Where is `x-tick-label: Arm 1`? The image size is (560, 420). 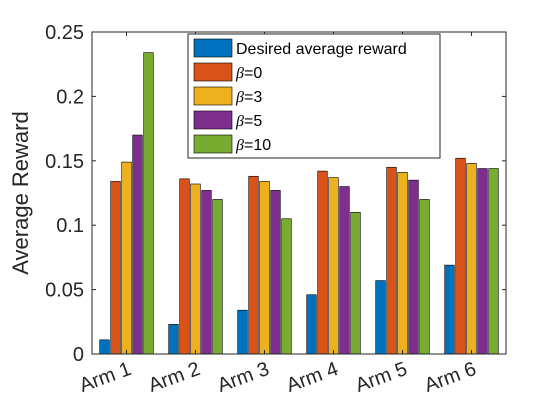 x-tick-label: Arm 1 is located at coordinates (106, 377).